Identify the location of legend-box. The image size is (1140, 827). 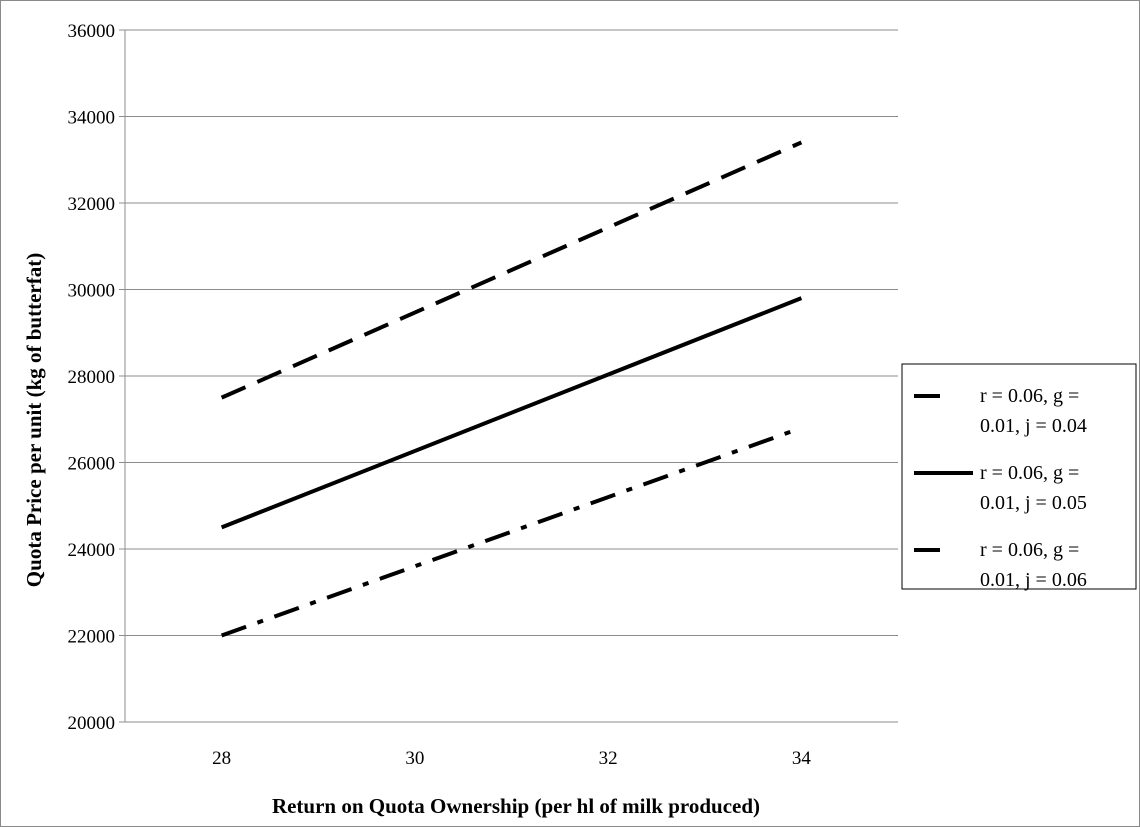
(1019, 476).